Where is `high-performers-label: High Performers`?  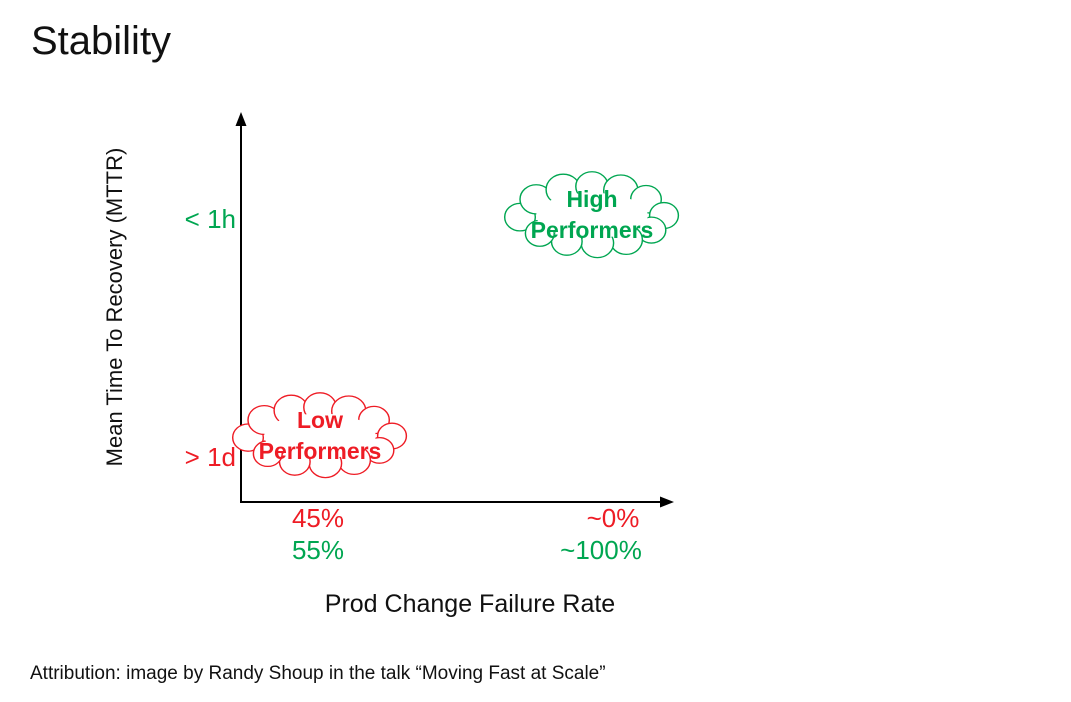
high-performers-label: High Performers is located at coordinates (592, 215).